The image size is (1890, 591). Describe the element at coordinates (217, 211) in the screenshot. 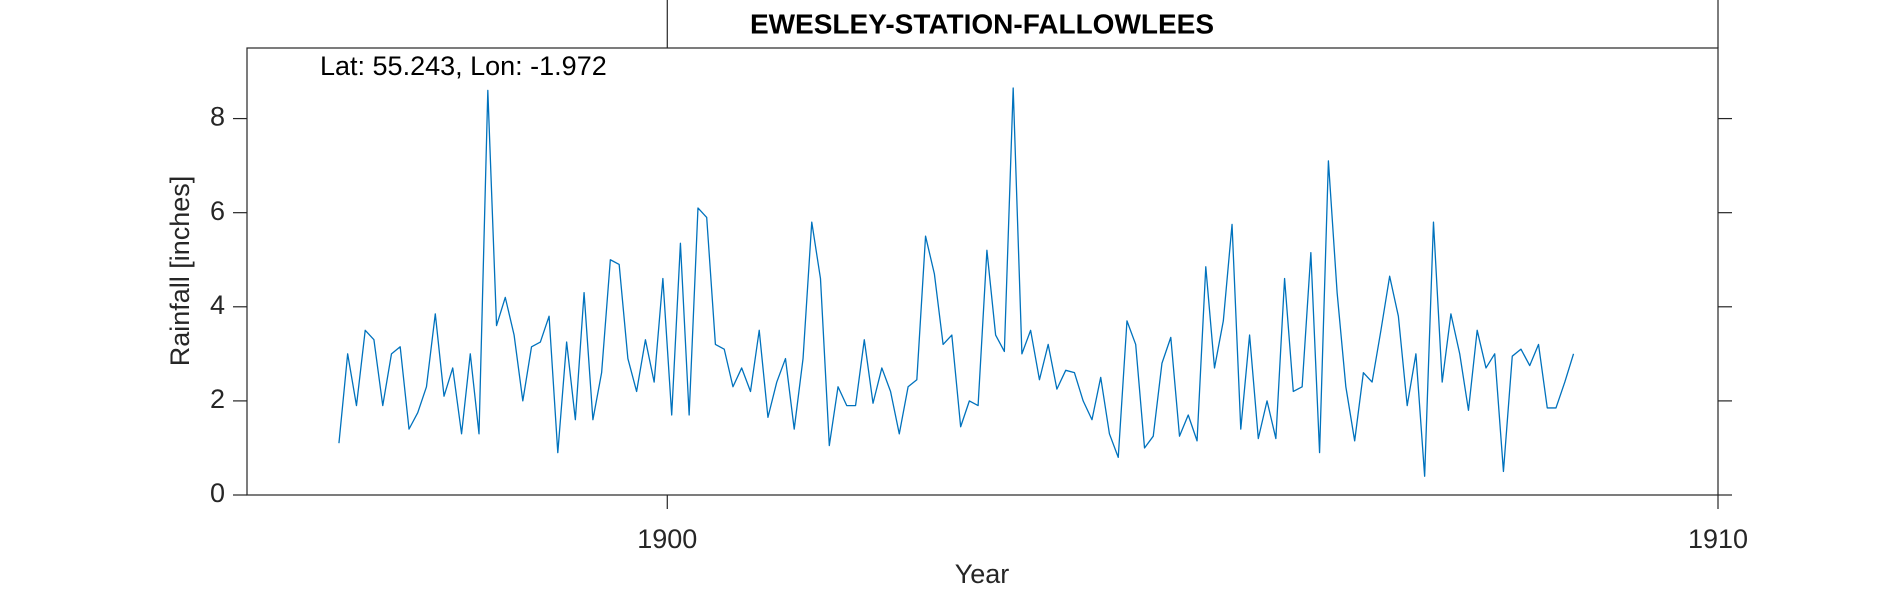

I see `y-tick-label: 6` at that location.